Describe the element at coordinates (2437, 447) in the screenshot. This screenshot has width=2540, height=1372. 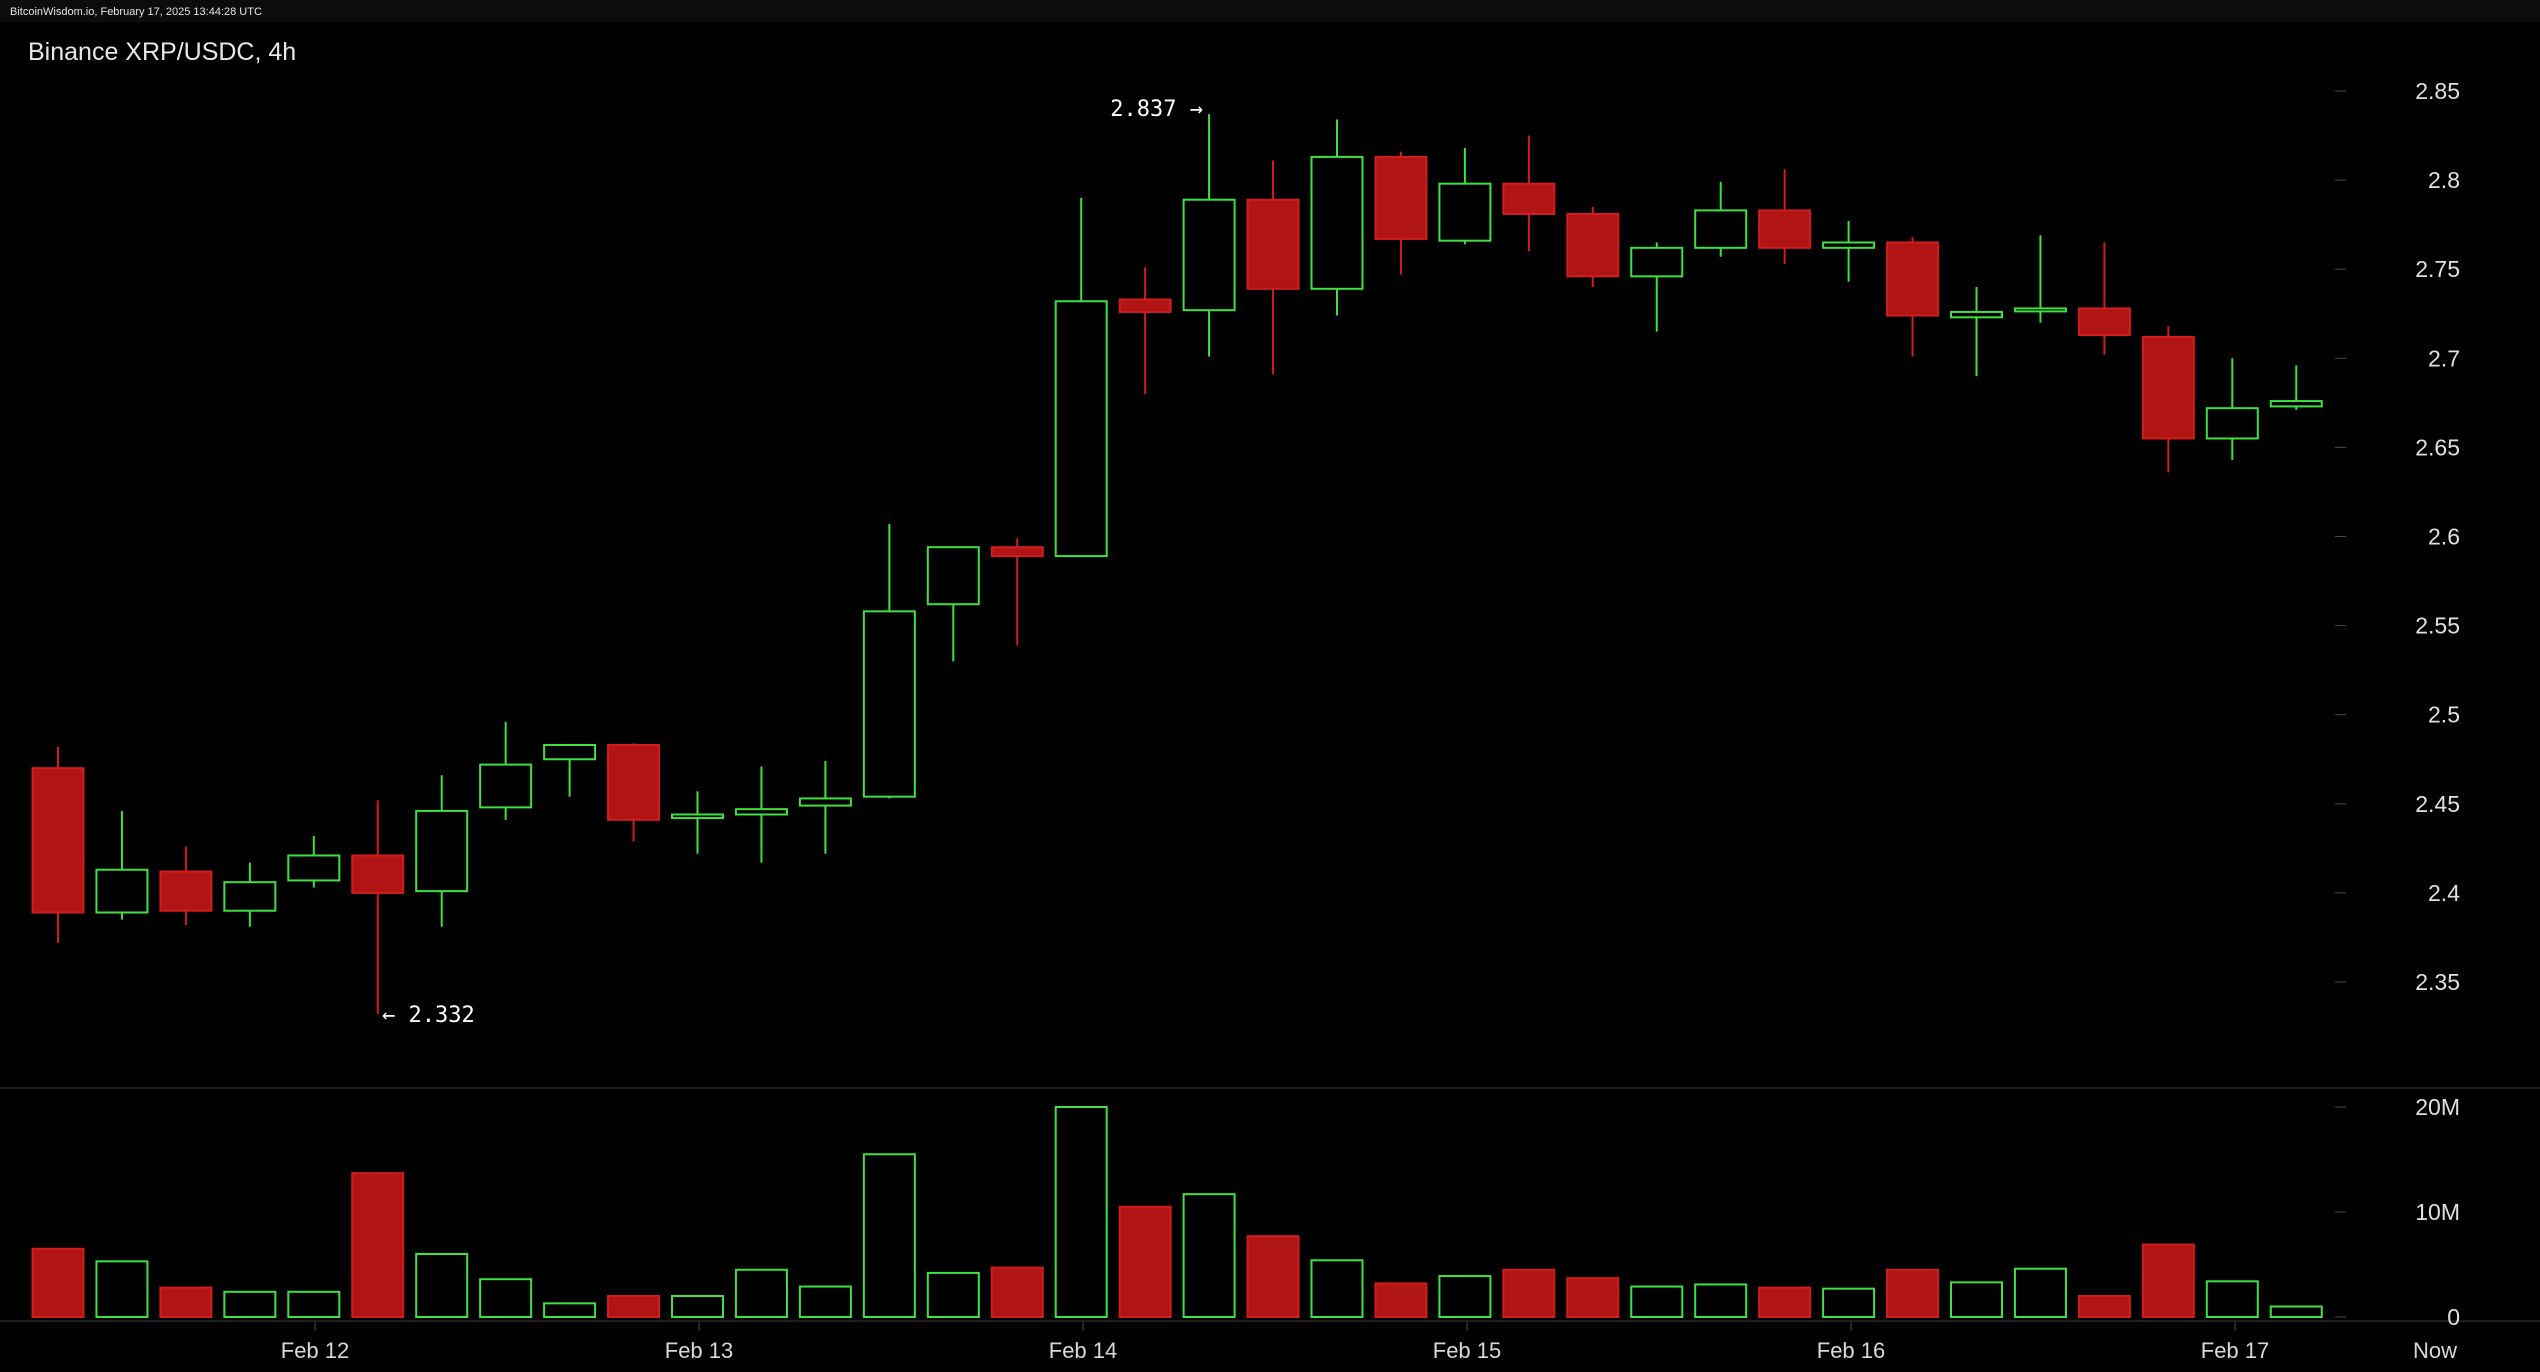
I see `price-tick-label: 2.65` at that location.